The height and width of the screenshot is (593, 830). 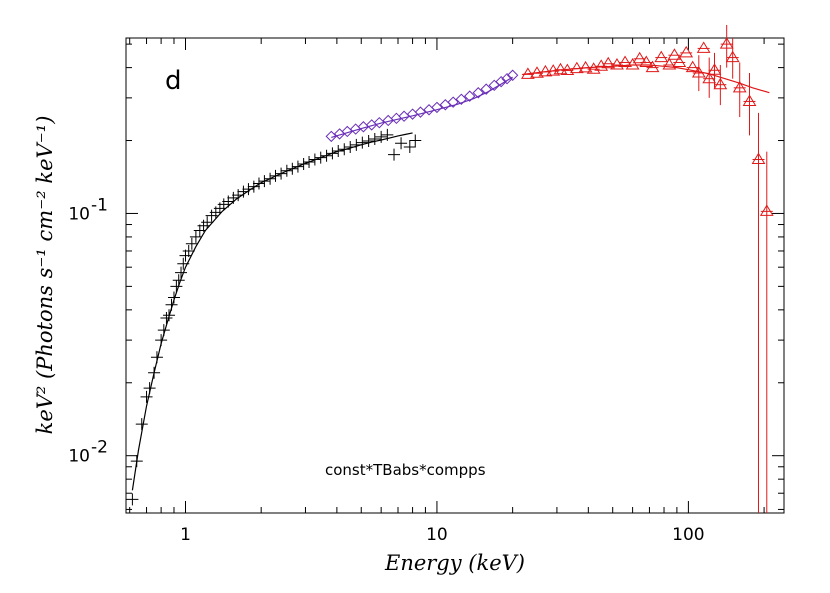 I want to click on y-axis-title: keV² (Photons s⁻¹ cm⁻² keV⁻¹), so click(x=45, y=275).